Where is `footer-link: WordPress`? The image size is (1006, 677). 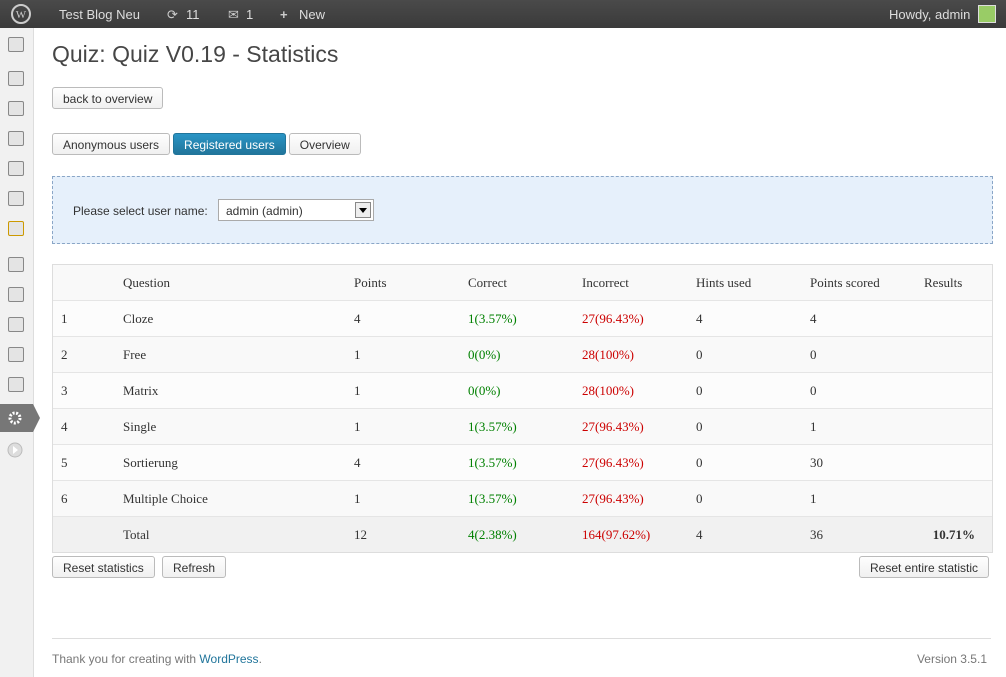
footer-link: WordPress is located at coordinates (229, 659).